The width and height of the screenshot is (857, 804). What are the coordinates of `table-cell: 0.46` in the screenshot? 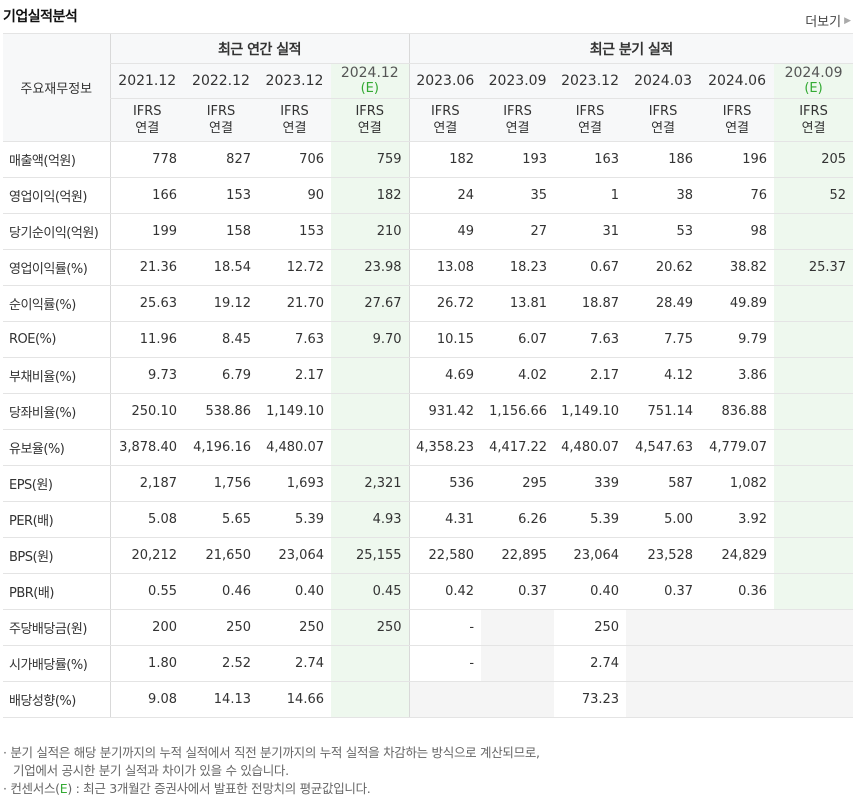 It's located at (221, 591).